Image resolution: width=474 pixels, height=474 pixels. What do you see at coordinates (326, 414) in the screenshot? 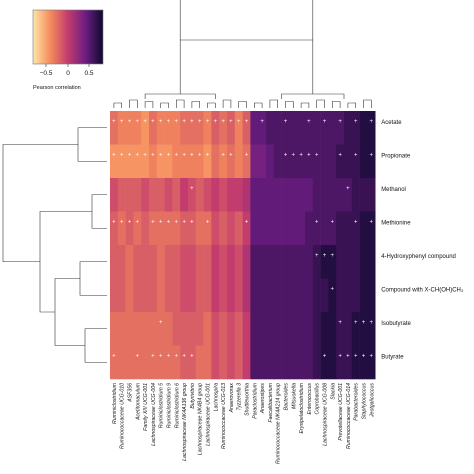
I see `column-label: Lachnospiraceae UCG-008` at bounding box center [326, 414].